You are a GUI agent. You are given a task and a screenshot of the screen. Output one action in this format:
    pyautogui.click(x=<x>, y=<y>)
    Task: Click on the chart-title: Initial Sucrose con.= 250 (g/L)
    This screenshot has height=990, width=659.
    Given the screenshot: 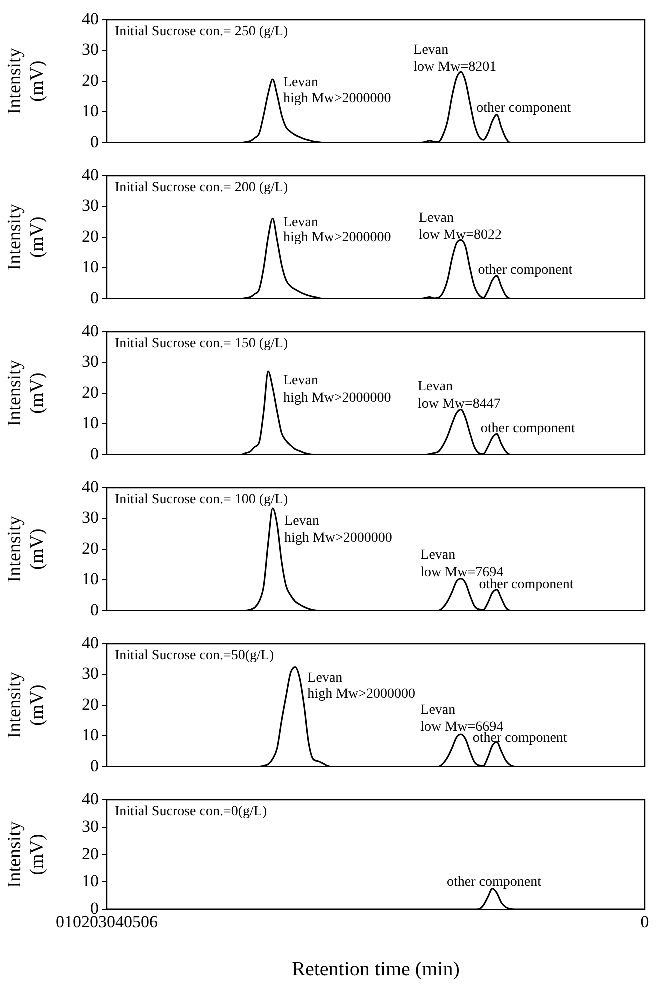 What is the action you would take?
    pyautogui.click(x=201, y=32)
    